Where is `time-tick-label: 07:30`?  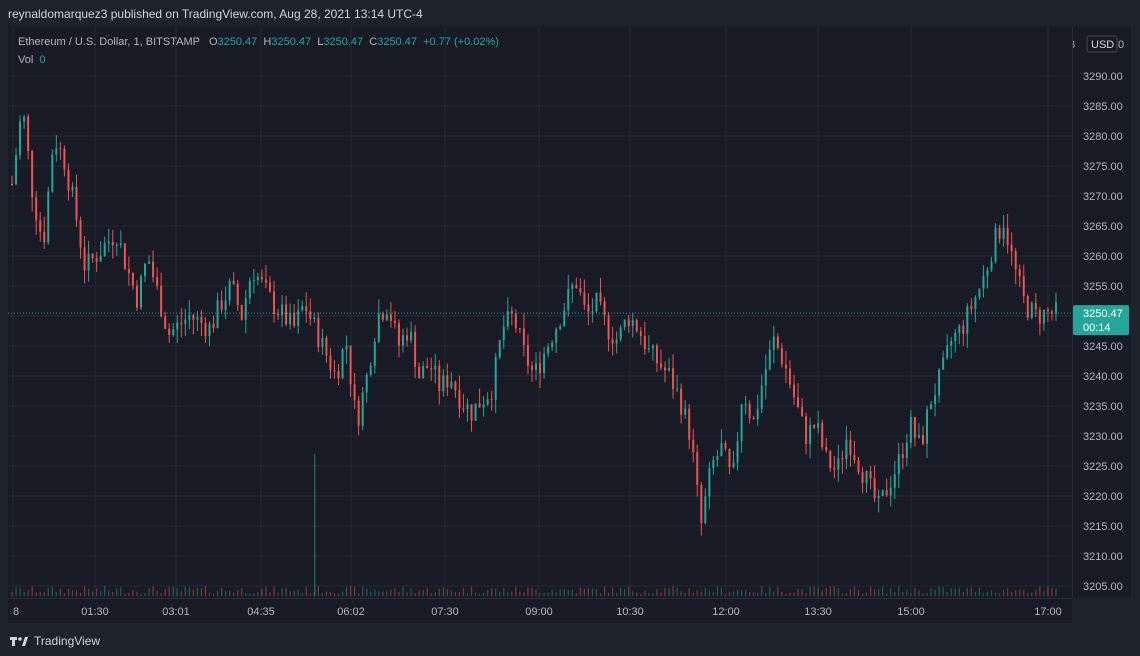
time-tick-label: 07:30 is located at coordinates (445, 612).